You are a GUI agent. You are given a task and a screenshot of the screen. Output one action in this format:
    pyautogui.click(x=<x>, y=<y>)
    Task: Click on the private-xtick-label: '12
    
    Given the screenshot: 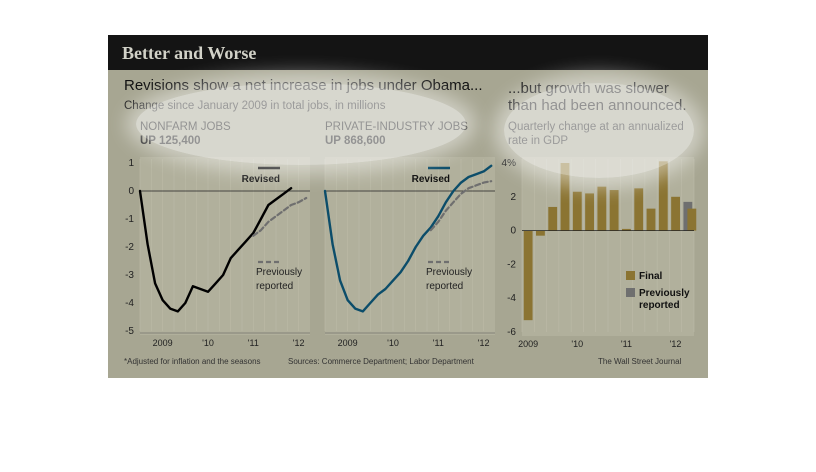 What is the action you would take?
    pyautogui.click(x=484, y=343)
    